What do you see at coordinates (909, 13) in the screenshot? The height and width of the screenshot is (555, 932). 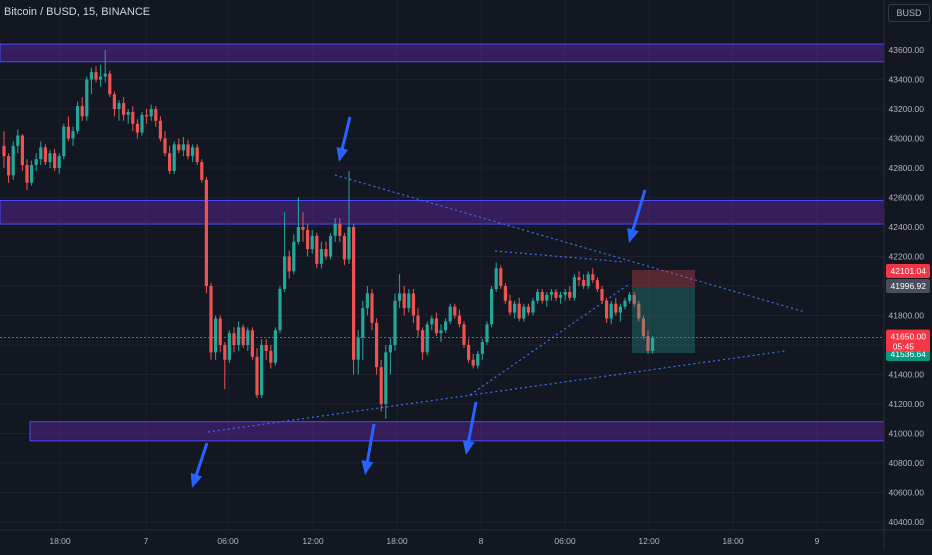 I see `currency-badge: BUSD` at bounding box center [909, 13].